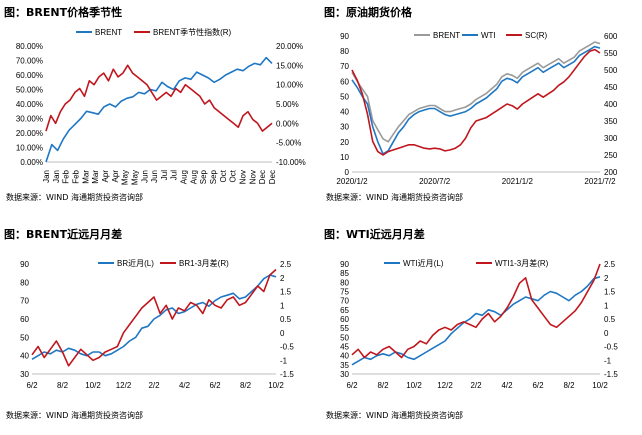  Describe the element at coordinates (536, 35) in the screenshot. I see `legend-label-3: SC(R)` at that location.